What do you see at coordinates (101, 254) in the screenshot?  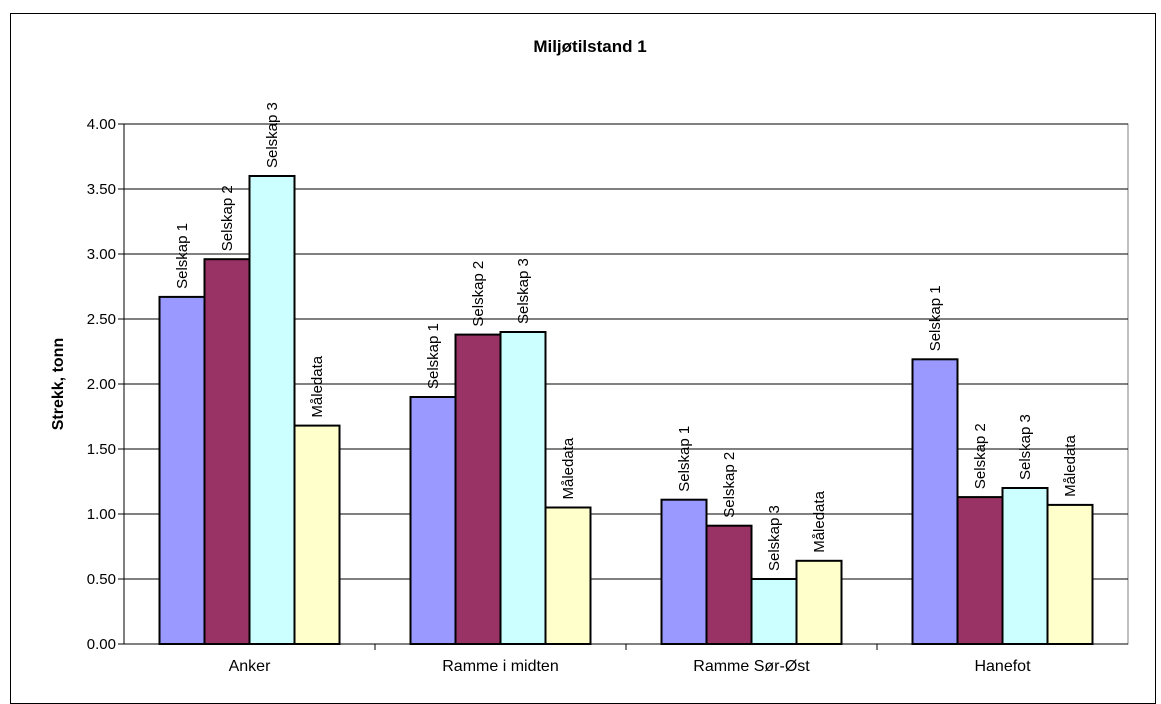 I see `y-tick-label: 3.00` at bounding box center [101, 254].